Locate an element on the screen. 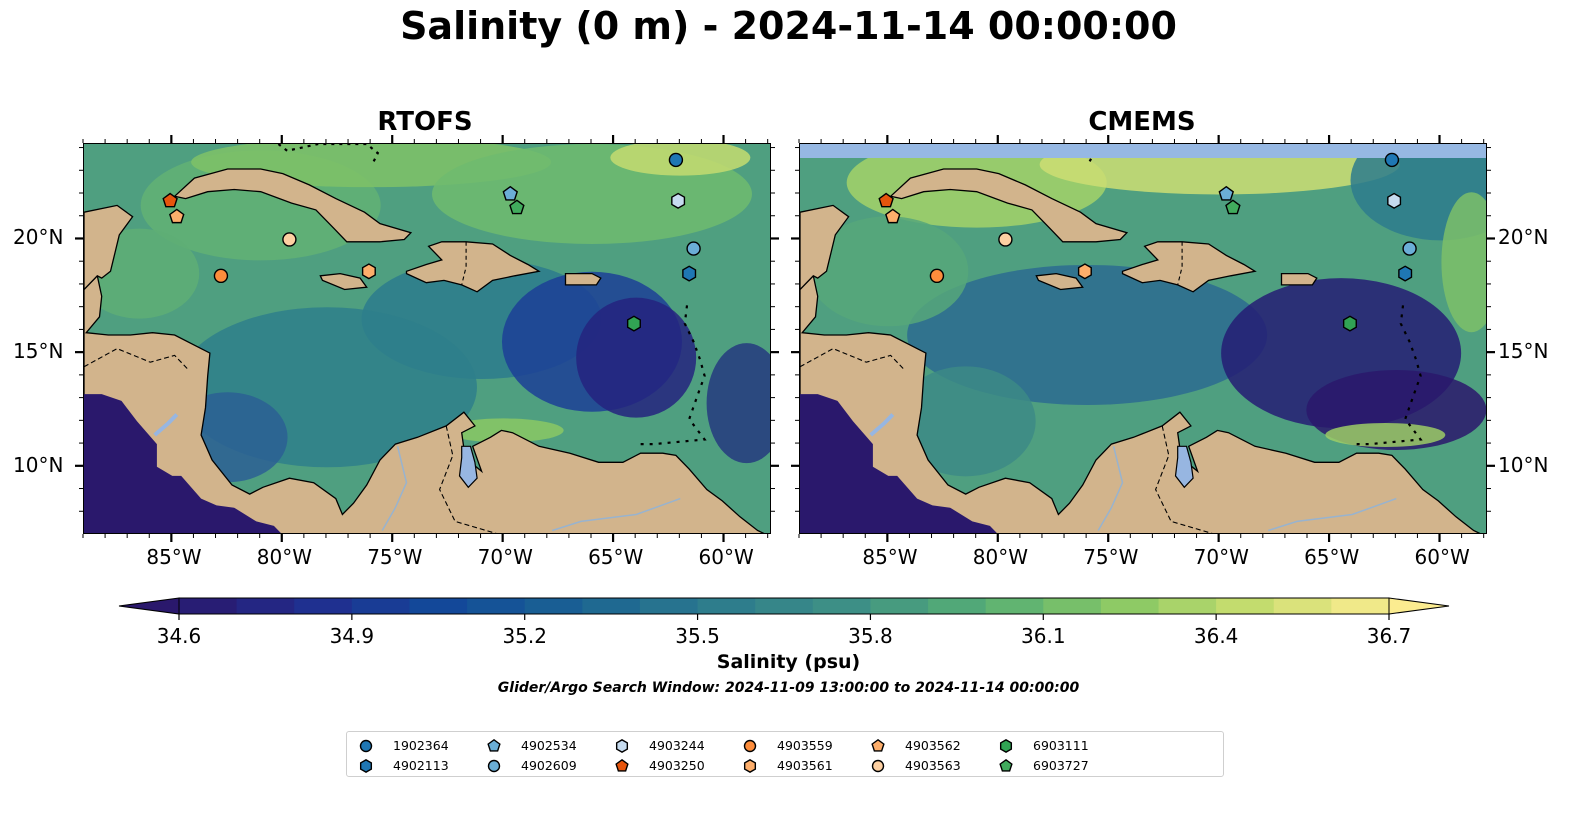 The height and width of the screenshot is (827, 1577). legend-label: 4903559 is located at coordinates (805, 745).